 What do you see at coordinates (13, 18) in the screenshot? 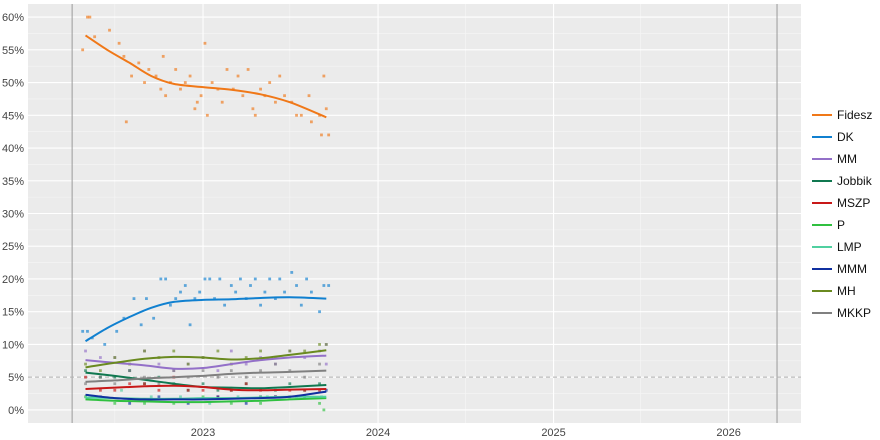
I see `y-tick-label: 60%` at bounding box center [13, 18].